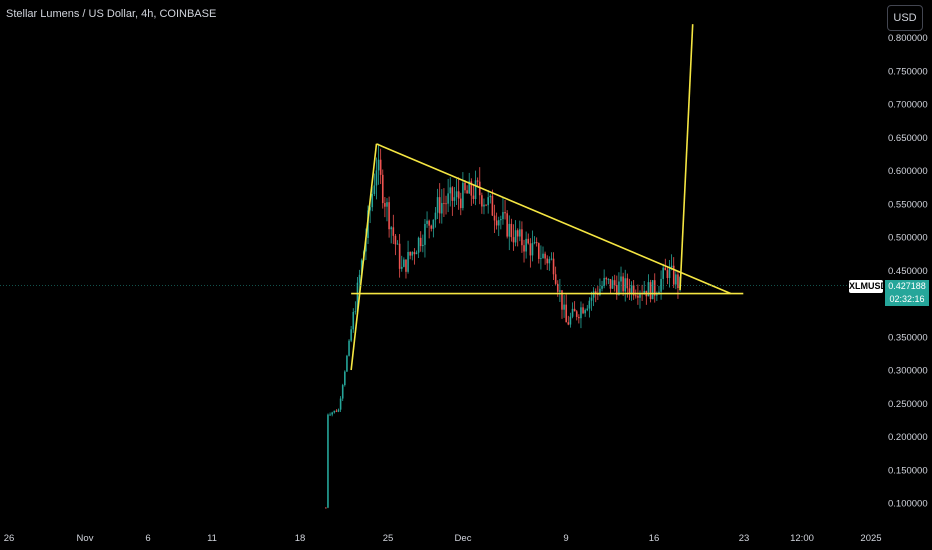 The width and height of the screenshot is (932, 550). What do you see at coordinates (908, 238) in the screenshot?
I see `y-tick-label: 0.500000` at bounding box center [908, 238].